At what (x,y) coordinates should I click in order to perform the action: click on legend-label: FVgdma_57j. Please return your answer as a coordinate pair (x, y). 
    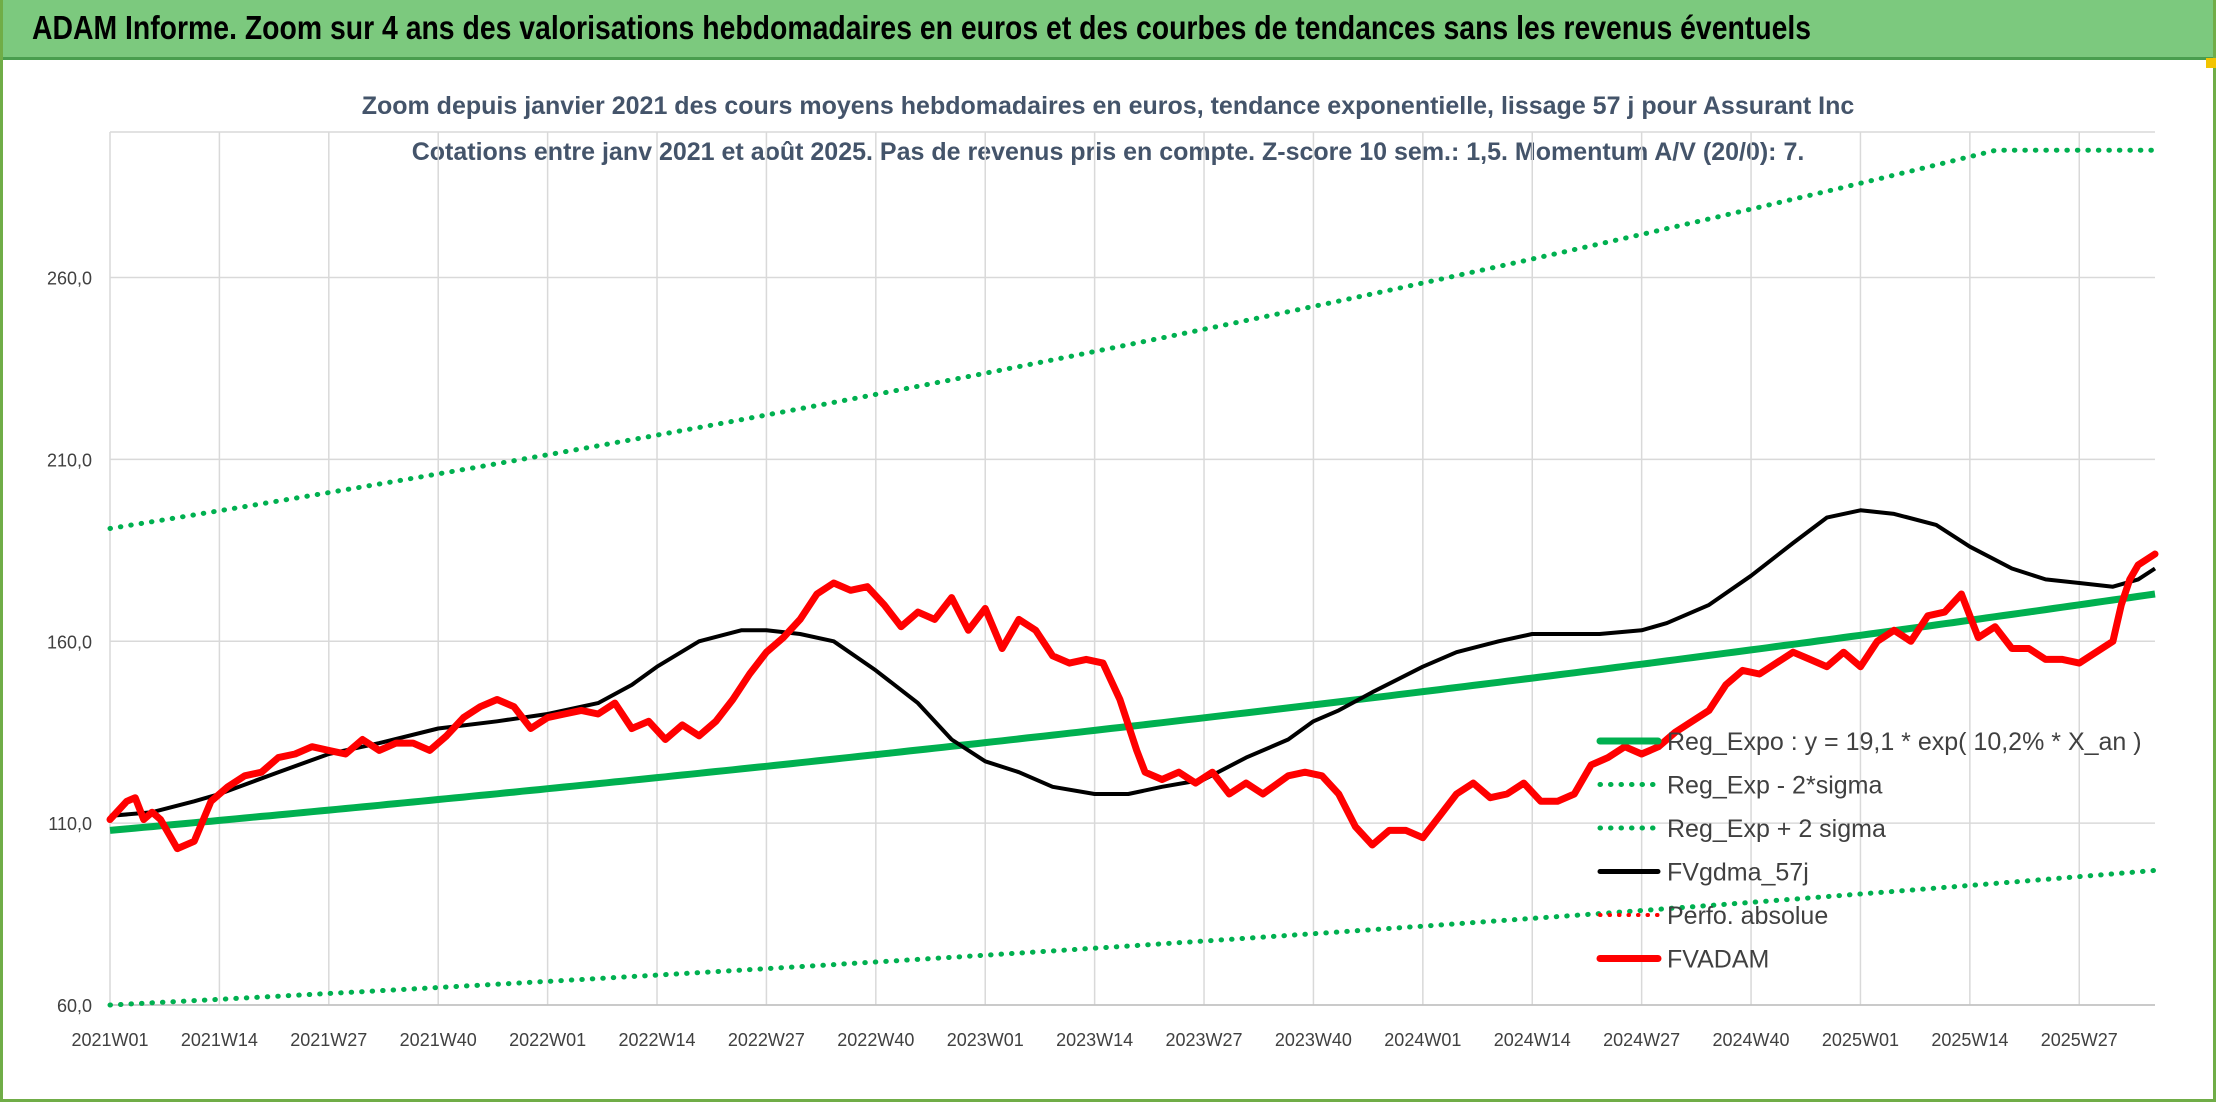
    Looking at the image, I should click on (1738, 873).